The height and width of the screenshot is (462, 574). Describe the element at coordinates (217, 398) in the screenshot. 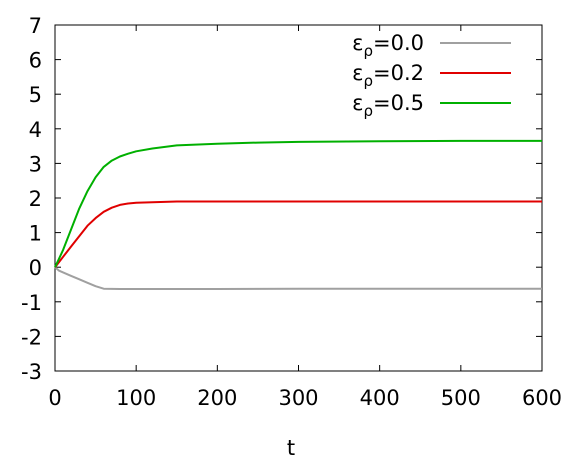

I see `x-tick-label: 200` at that location.